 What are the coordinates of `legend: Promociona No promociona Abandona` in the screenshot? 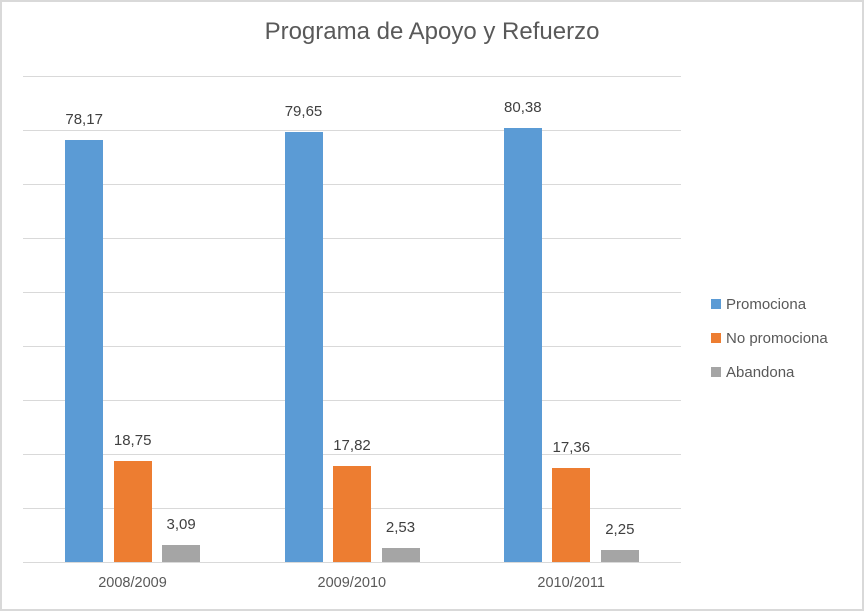 It's located at (769, 338).